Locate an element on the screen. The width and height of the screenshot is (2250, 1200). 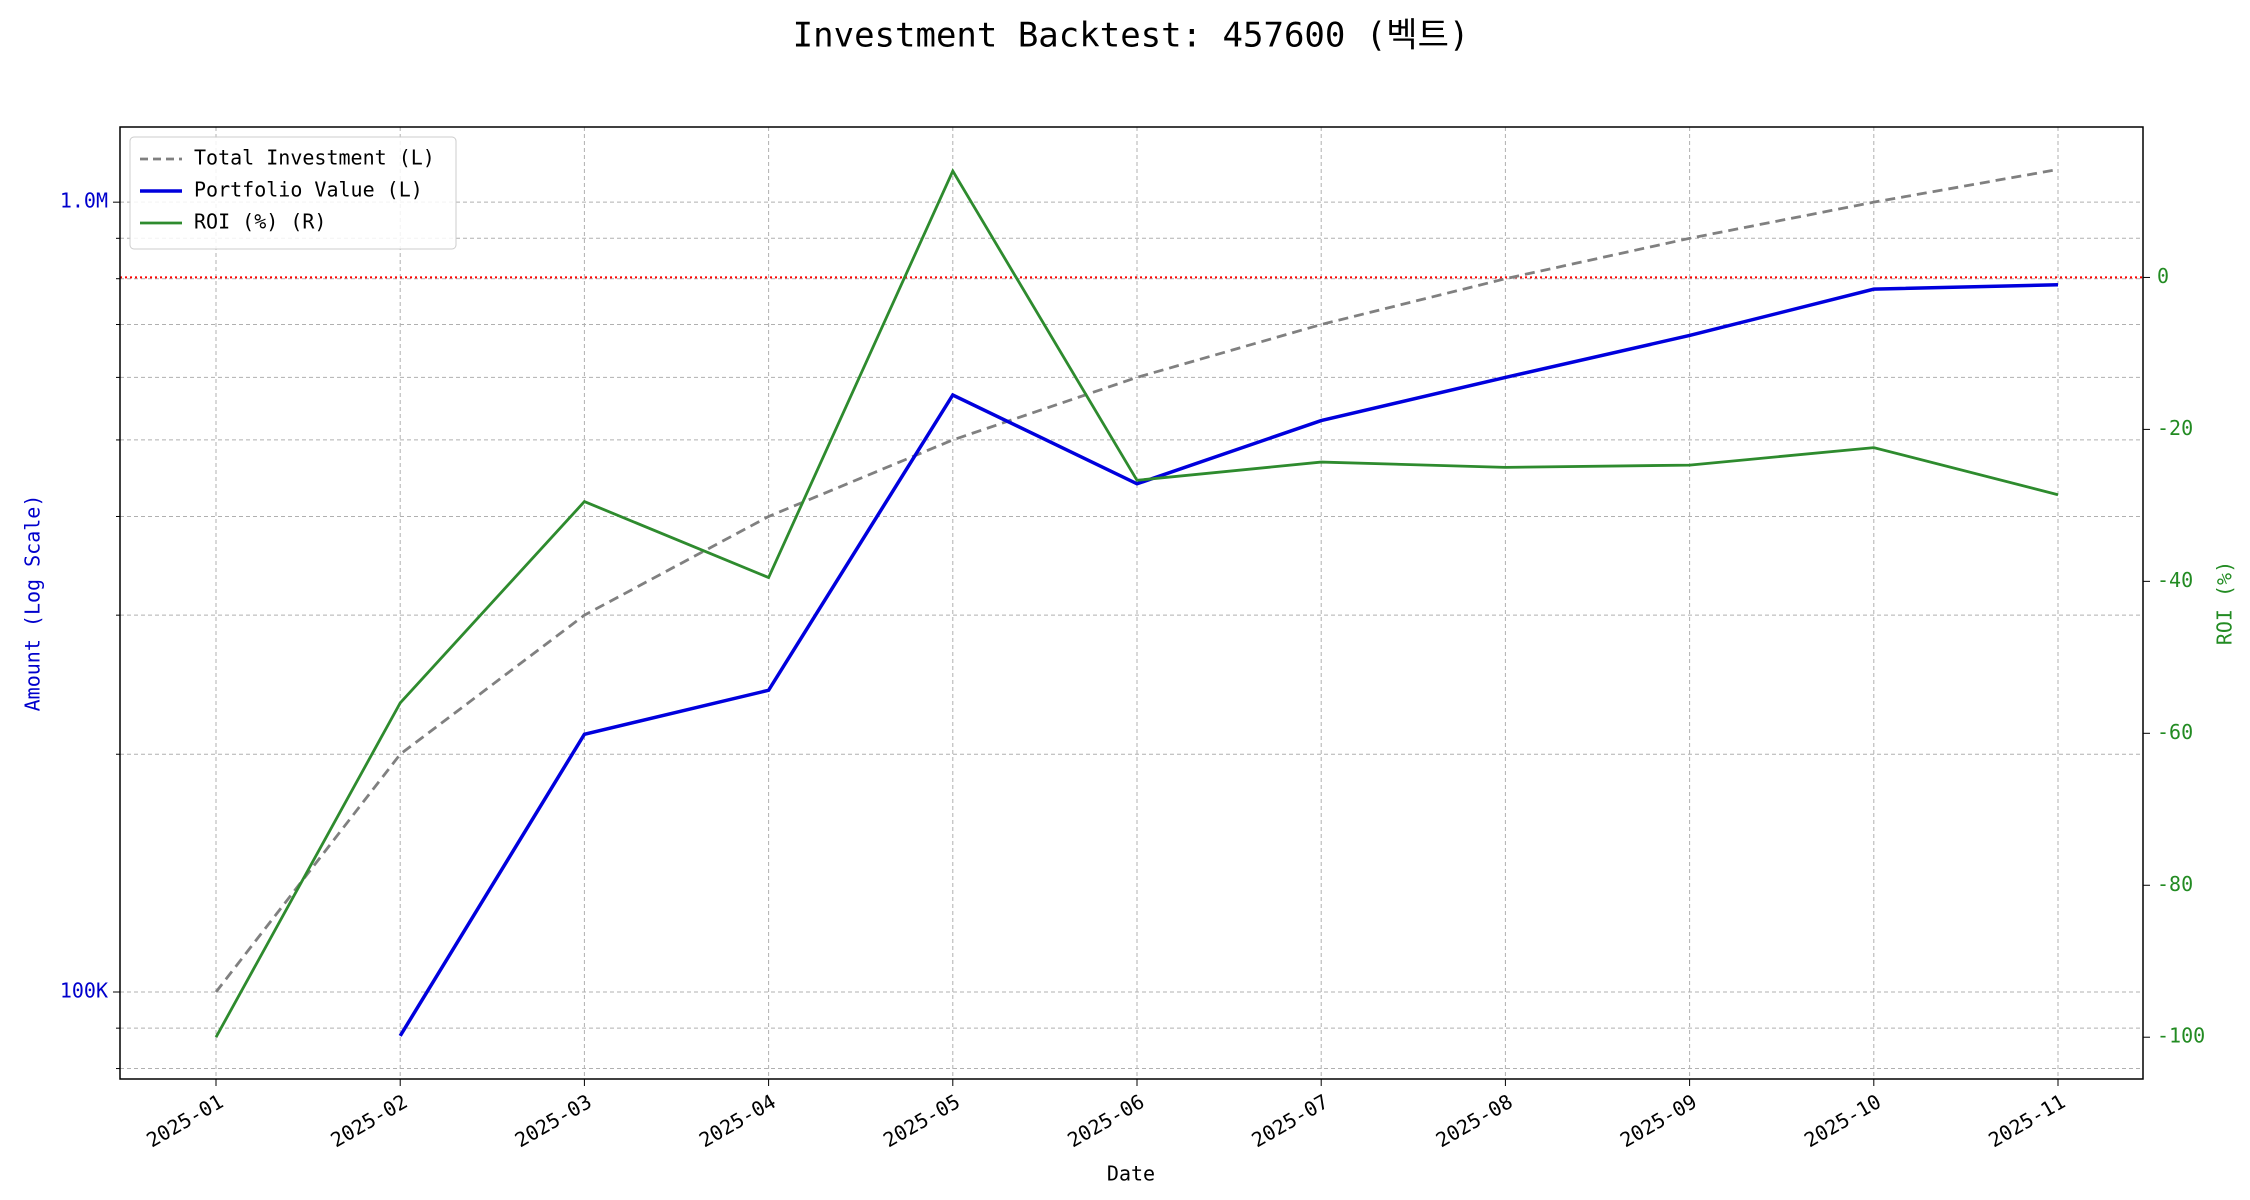
chart-title: Investment Backtest: 457600 (벡트) is located at coordinates (1131, 36).